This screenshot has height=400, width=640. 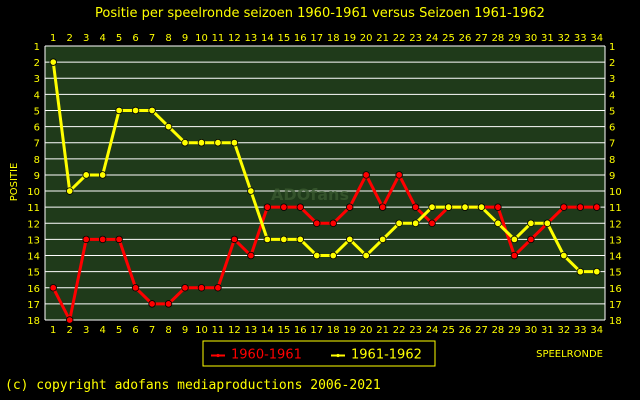 I want to click on y-tick-label-left: 18, so click(x=33, y=321).